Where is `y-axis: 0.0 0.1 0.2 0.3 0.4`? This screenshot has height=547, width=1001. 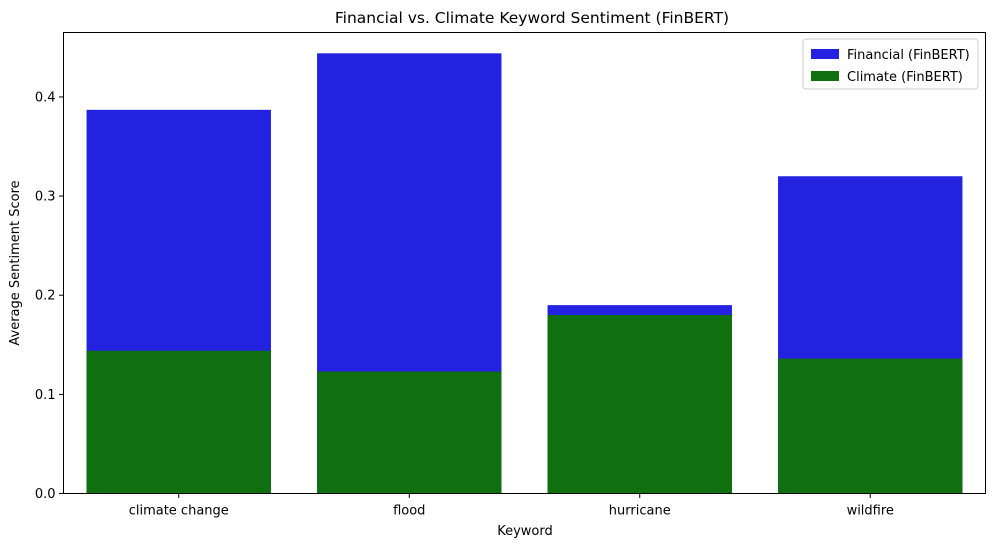
y-axis: 0.0 0.1 0.2 0.3 0.4 is located at coordinates (49, 296).